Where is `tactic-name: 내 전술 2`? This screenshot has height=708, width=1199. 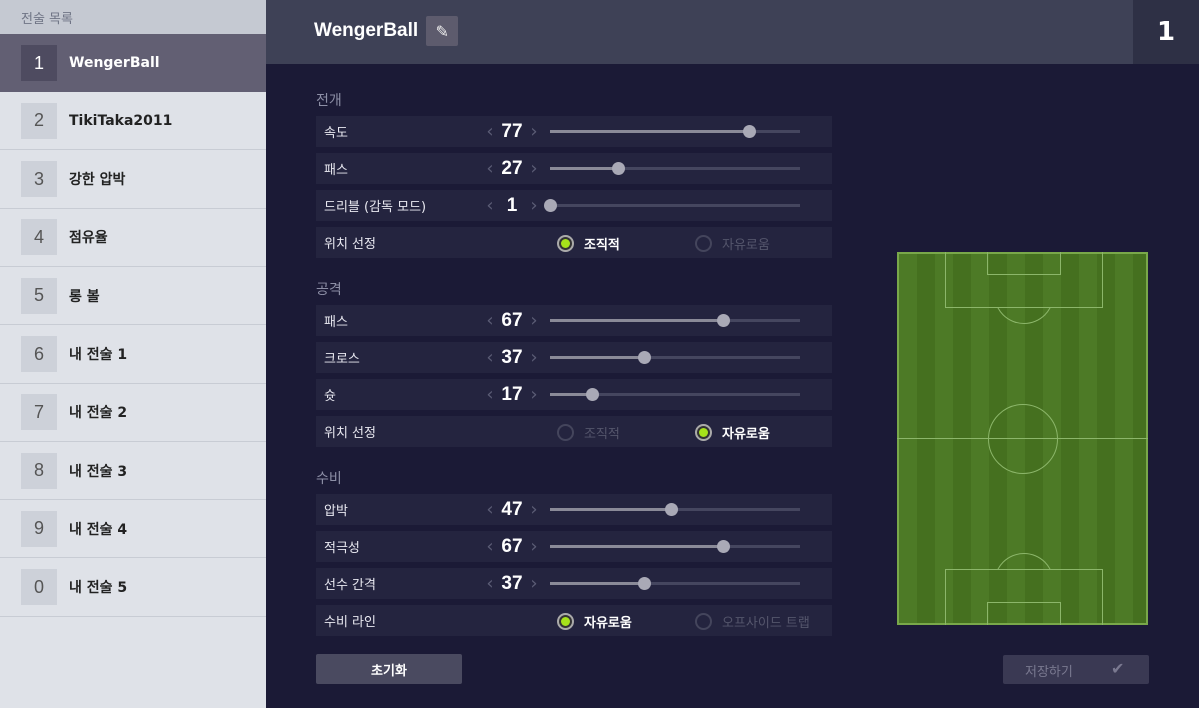
tactic-name: 내 전술 2 is located at coordinates (98, 413).